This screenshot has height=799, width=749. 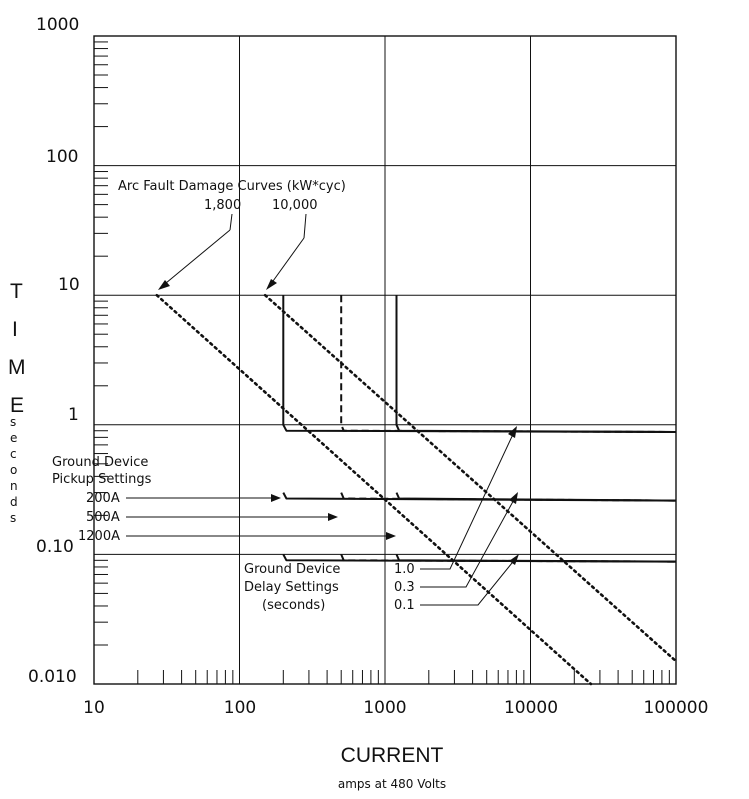 I want to click on arc-1800-arrowhead, so click(x=164, y=285).